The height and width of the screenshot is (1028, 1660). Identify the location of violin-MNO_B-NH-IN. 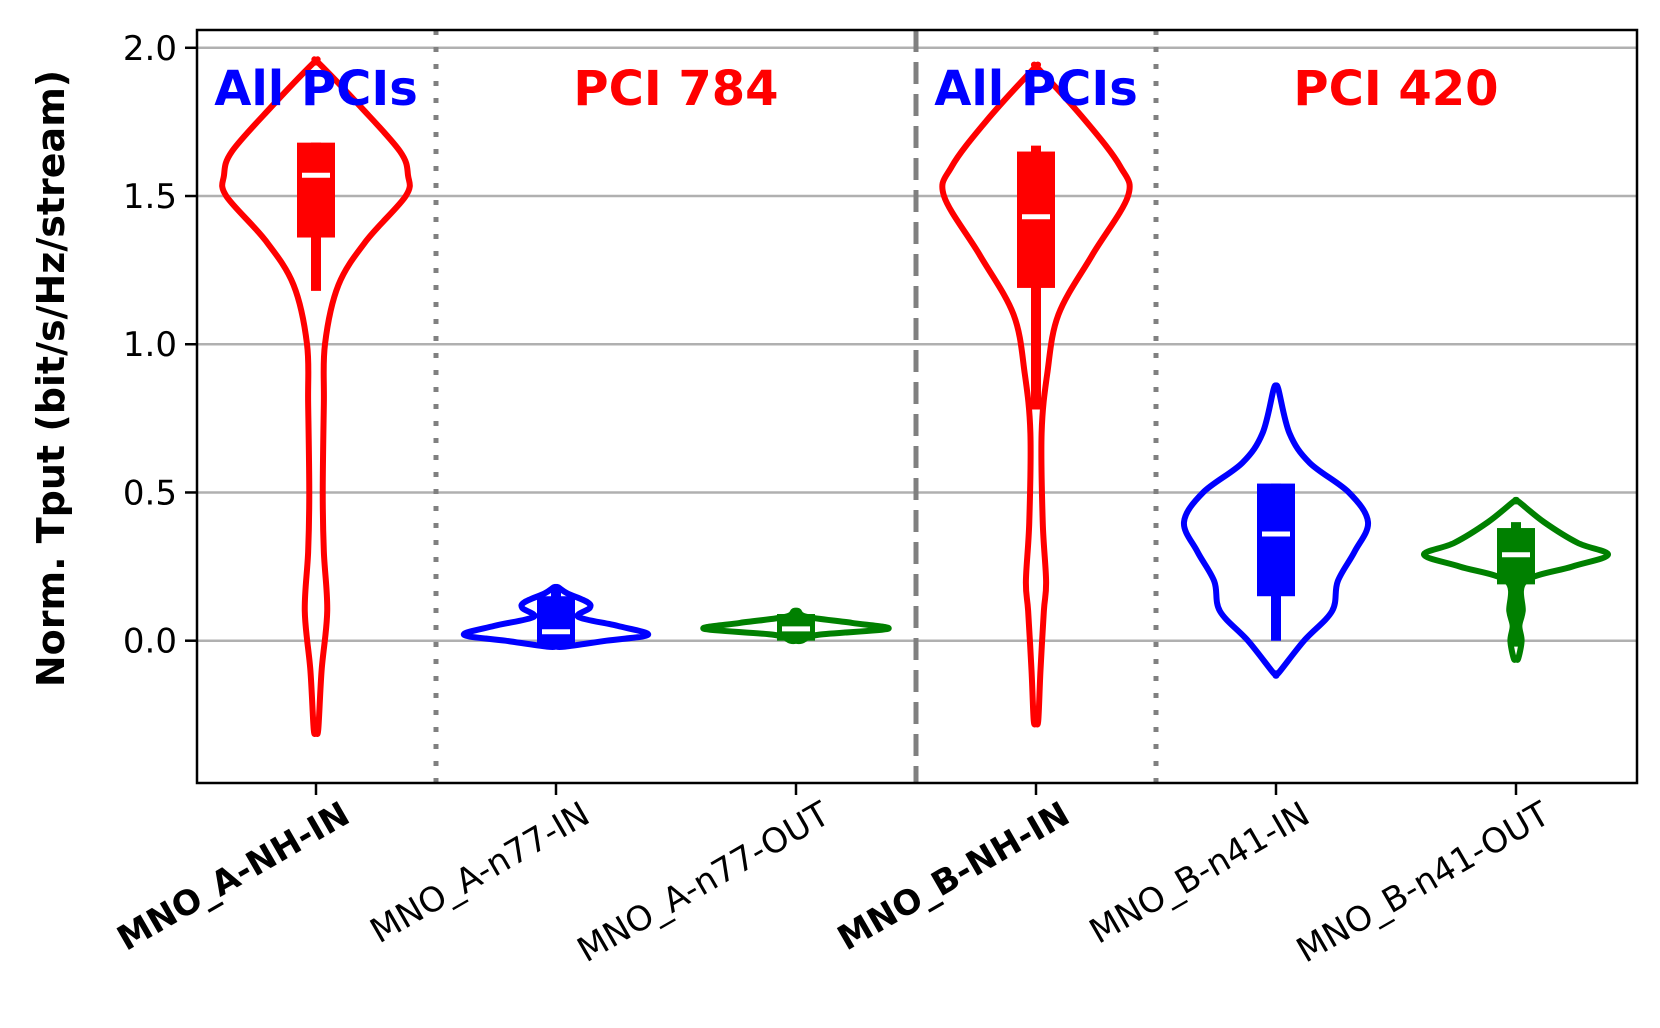
(1036, 394).